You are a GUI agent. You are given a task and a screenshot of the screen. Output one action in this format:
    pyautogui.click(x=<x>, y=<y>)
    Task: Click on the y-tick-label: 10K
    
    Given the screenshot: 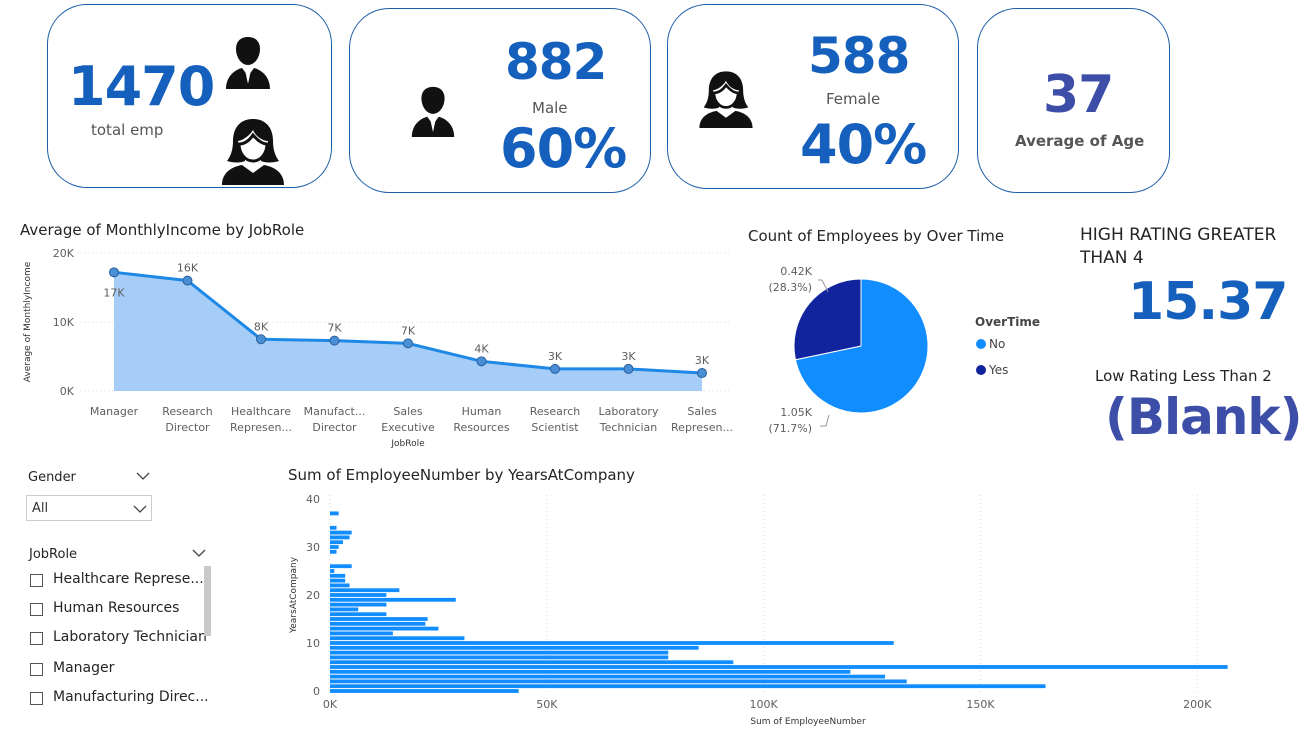 What is the action you would take?
    pyautogui.click(x=64, y=322)
    